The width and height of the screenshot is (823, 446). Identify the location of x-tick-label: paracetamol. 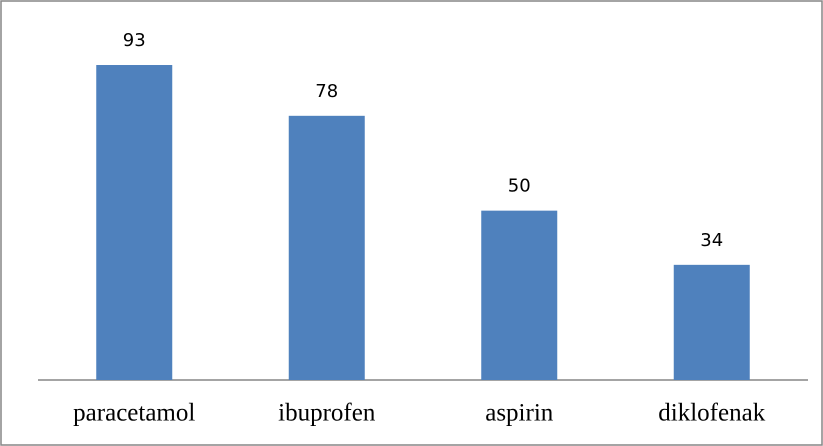
(134, 413).